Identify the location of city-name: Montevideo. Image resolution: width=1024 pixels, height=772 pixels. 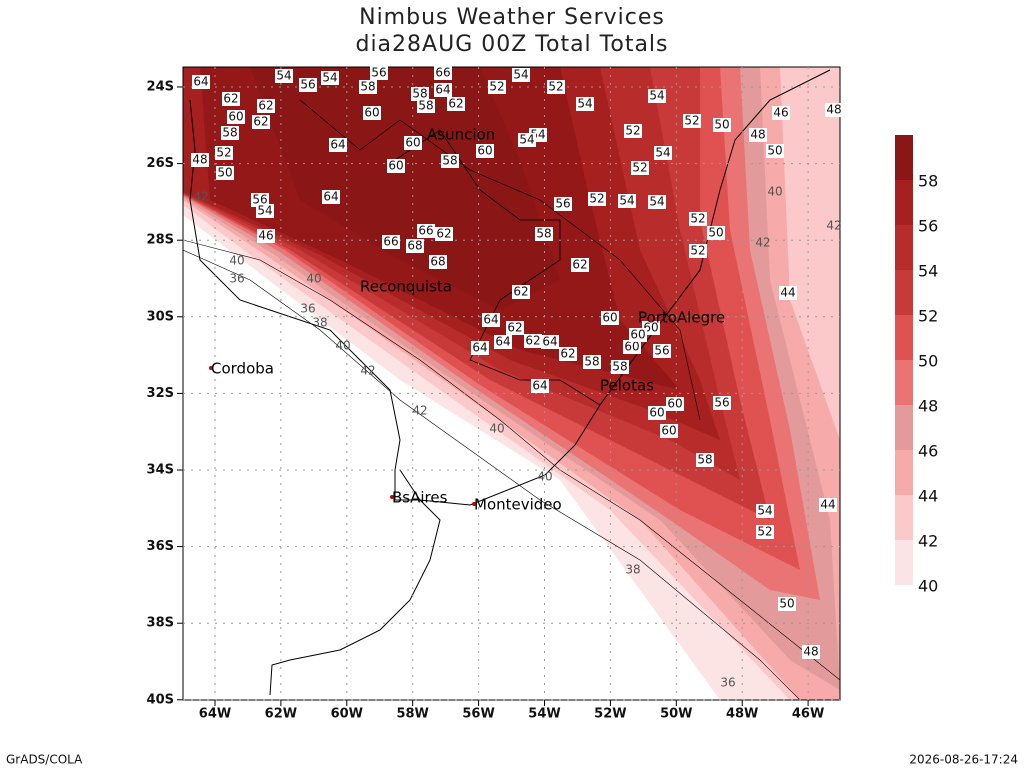
(518, 505).